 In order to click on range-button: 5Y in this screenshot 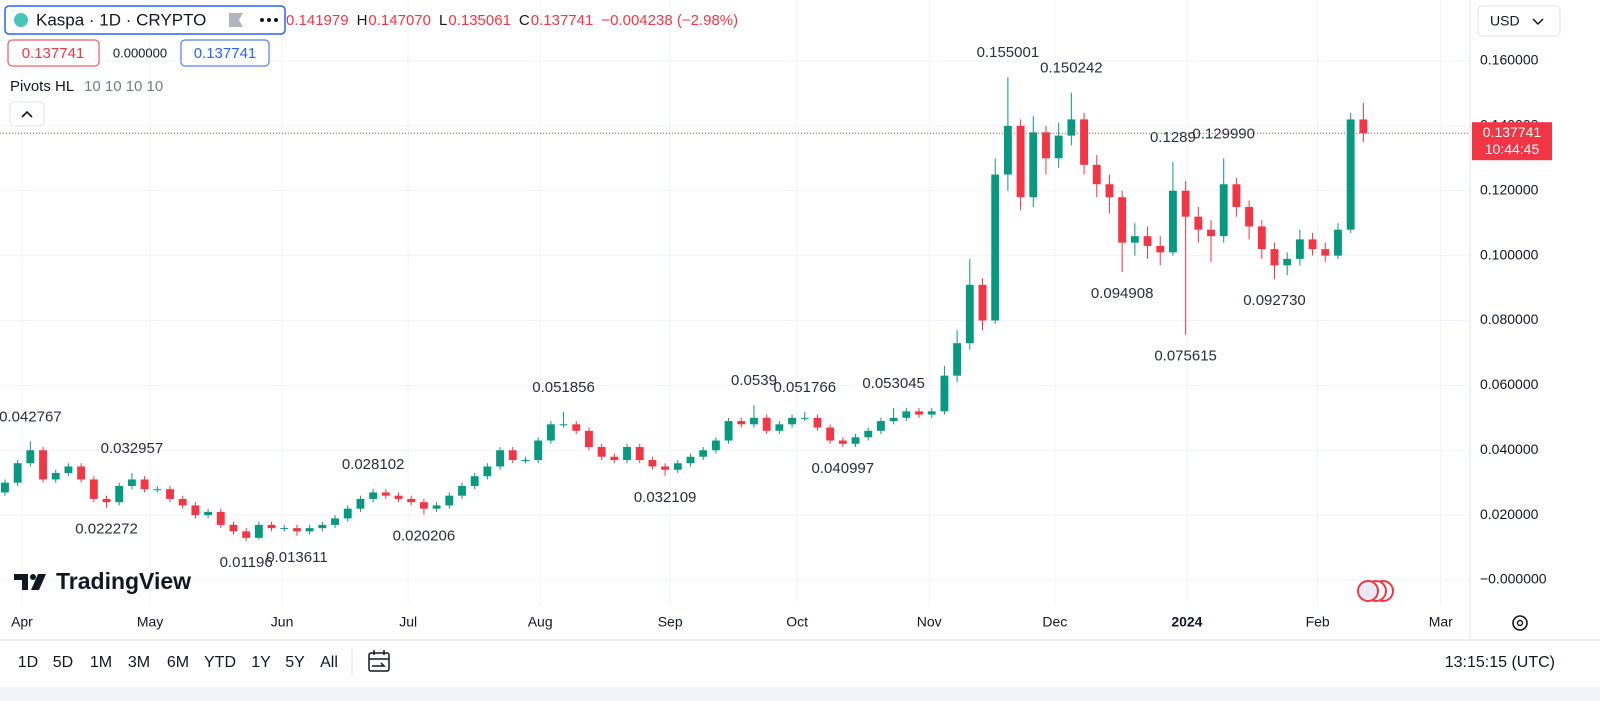, I will do `click(295, 662)`.